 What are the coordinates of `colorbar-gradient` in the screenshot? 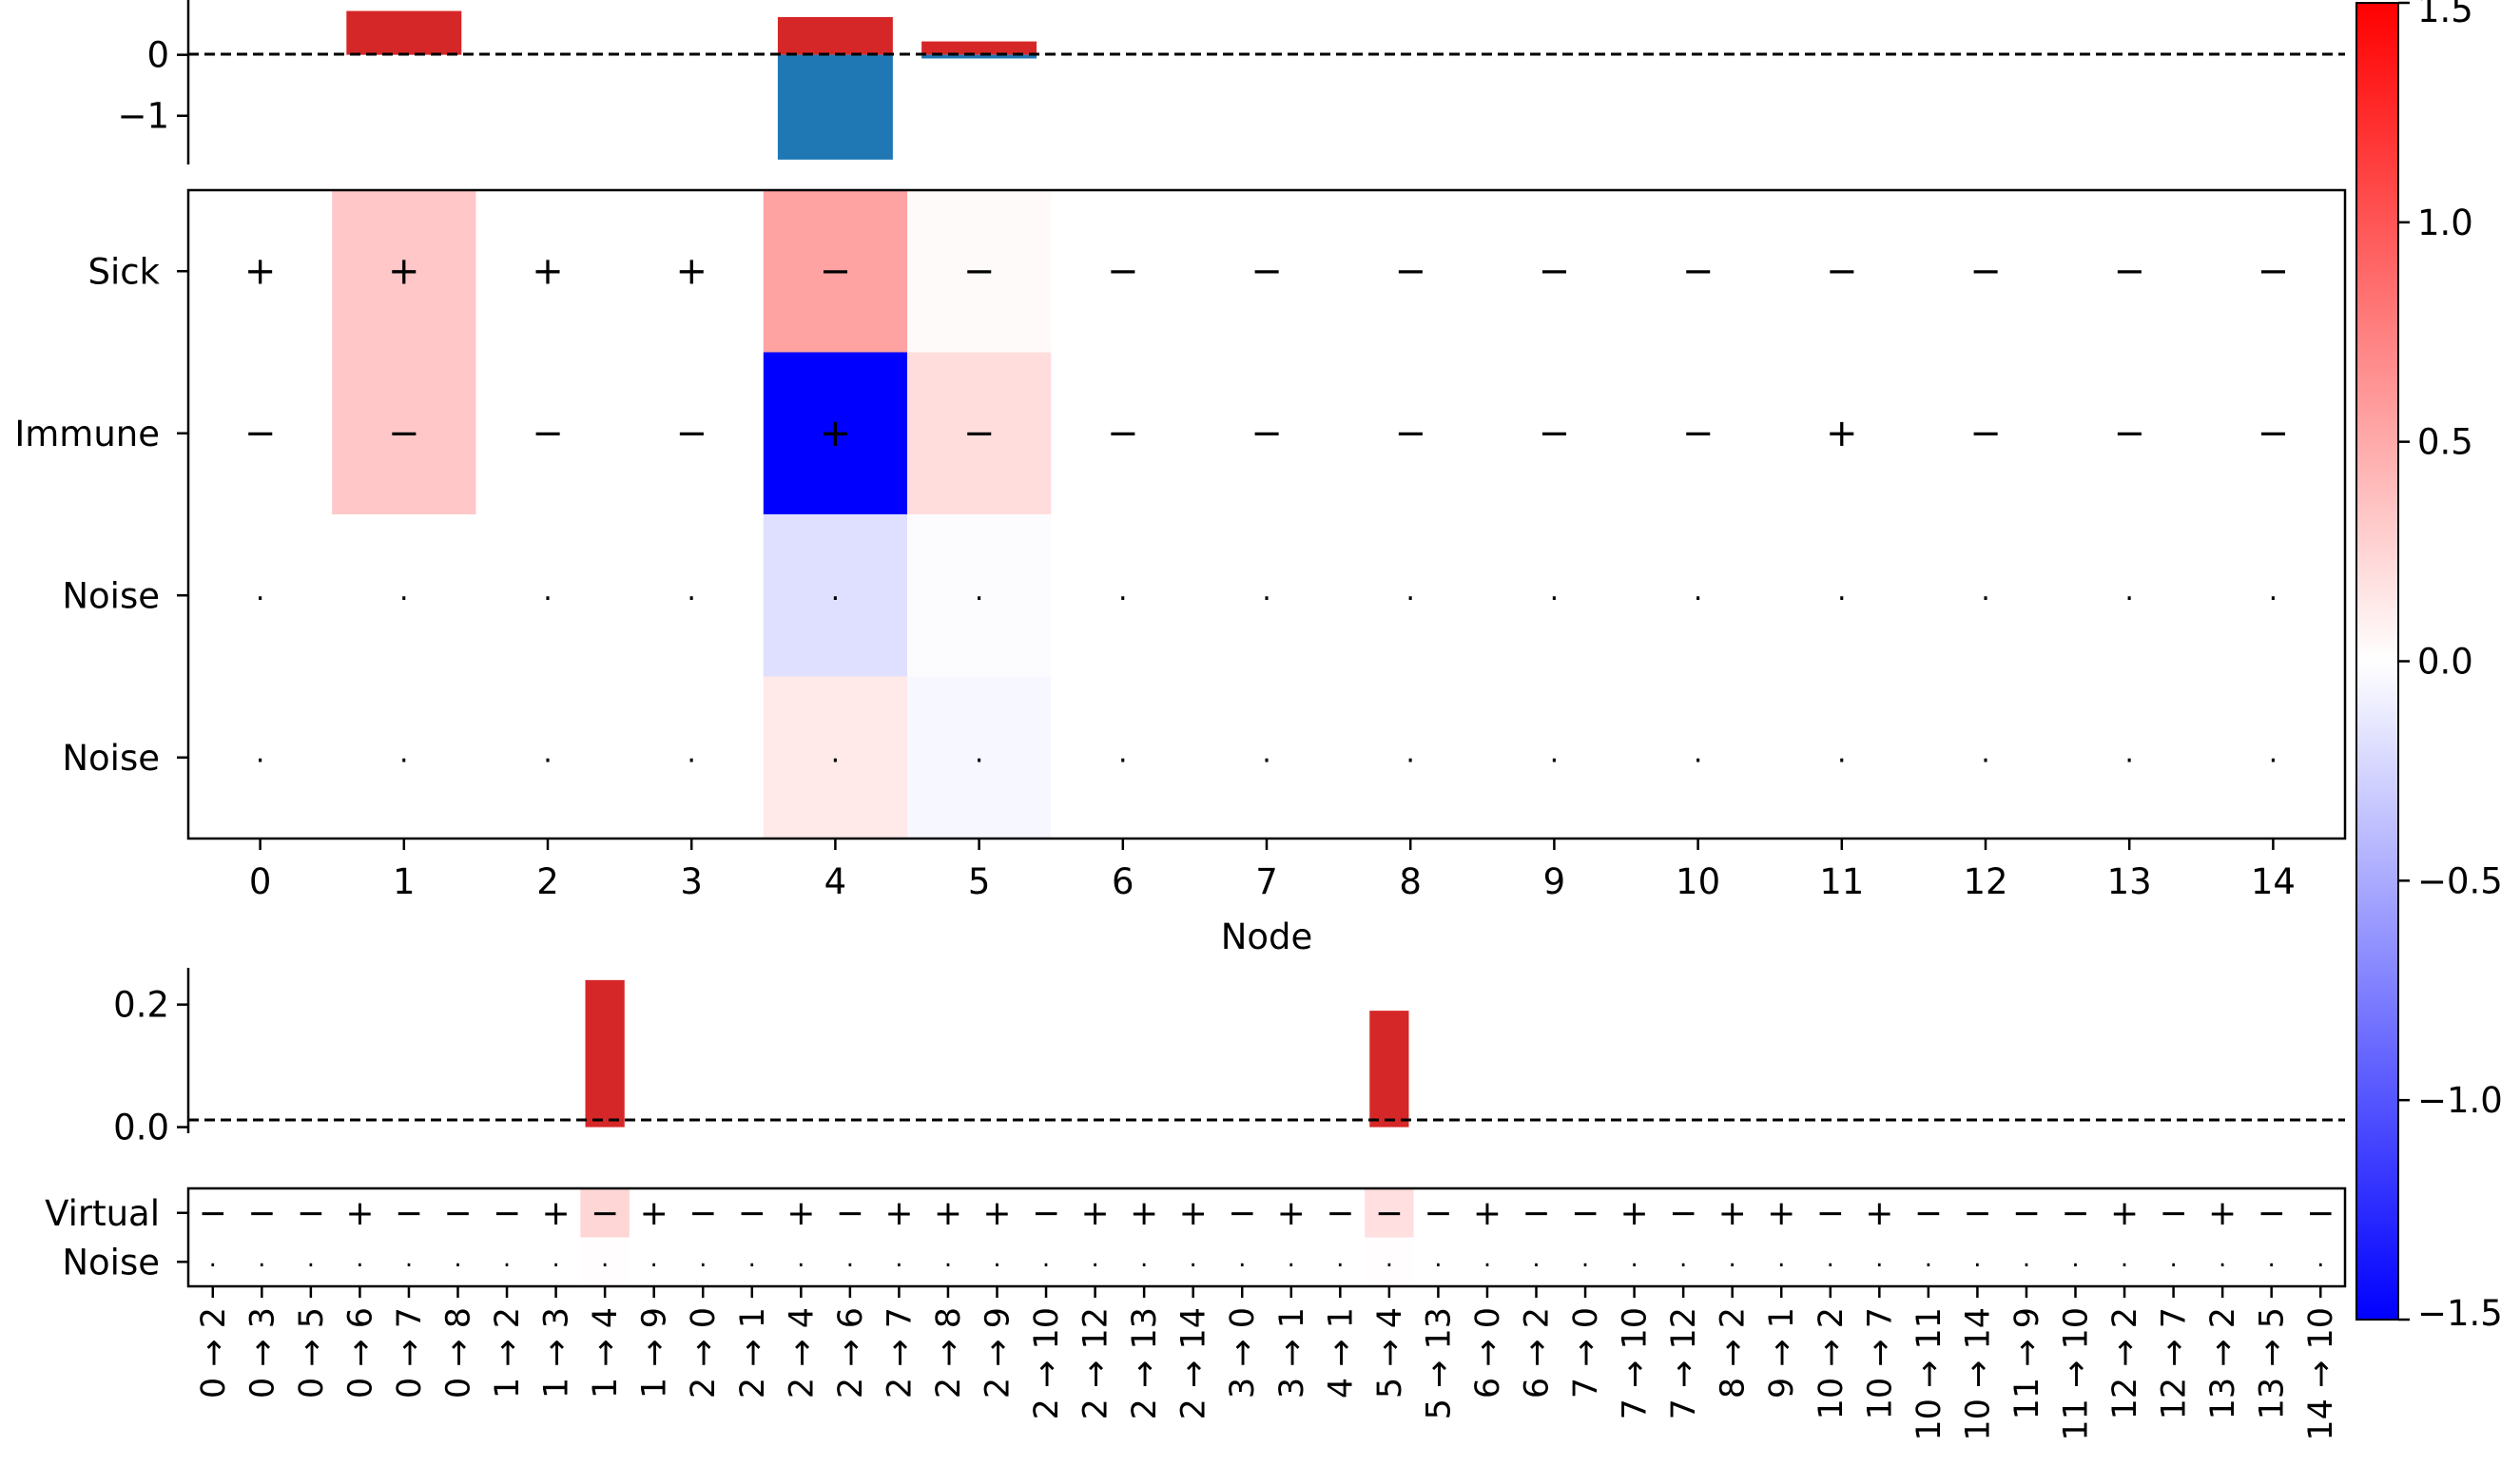 It's located at (2377, 661).